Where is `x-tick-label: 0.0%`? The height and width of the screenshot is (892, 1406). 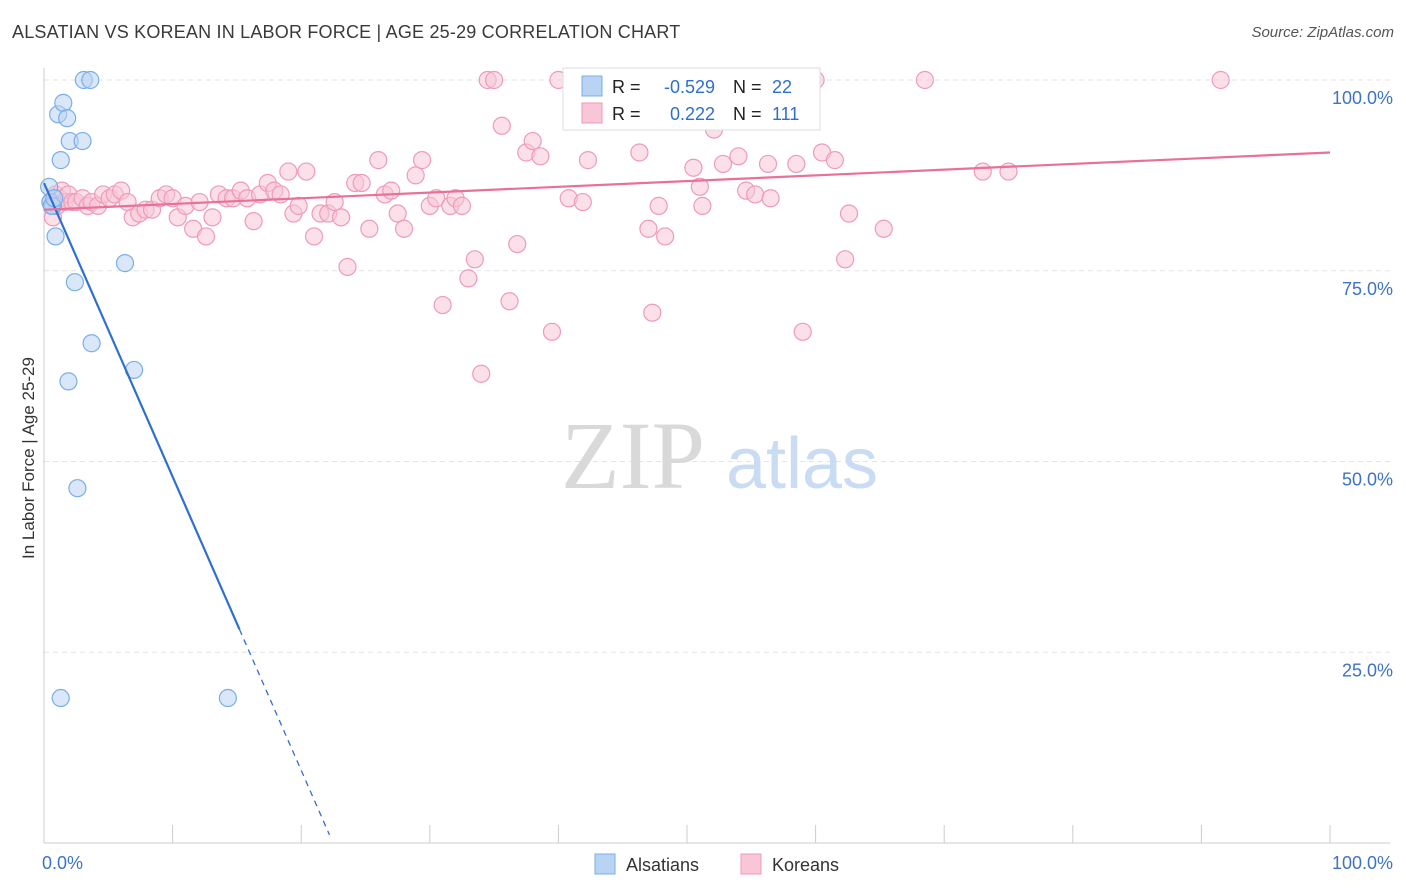
x-tick-label: 0.0% is located at coordinates (62, 863).